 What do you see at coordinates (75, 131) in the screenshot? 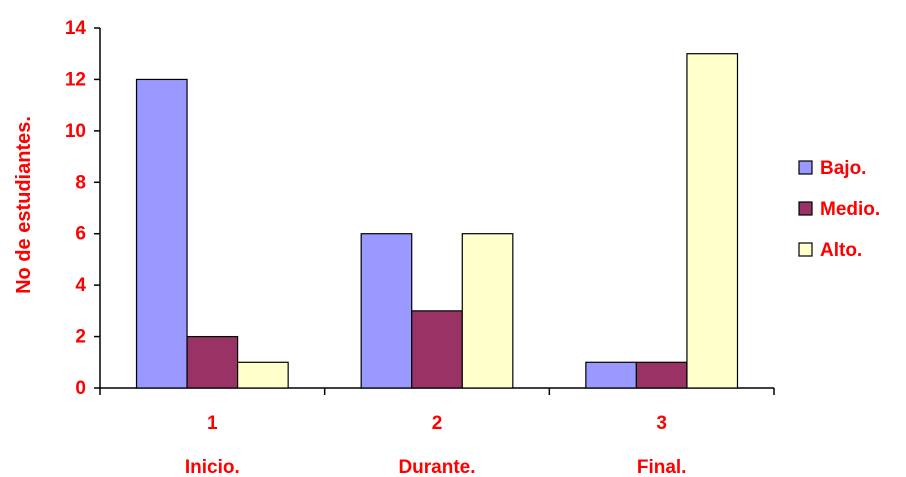
I see `y-tick-label: 10` at bounding box center [75, 131].